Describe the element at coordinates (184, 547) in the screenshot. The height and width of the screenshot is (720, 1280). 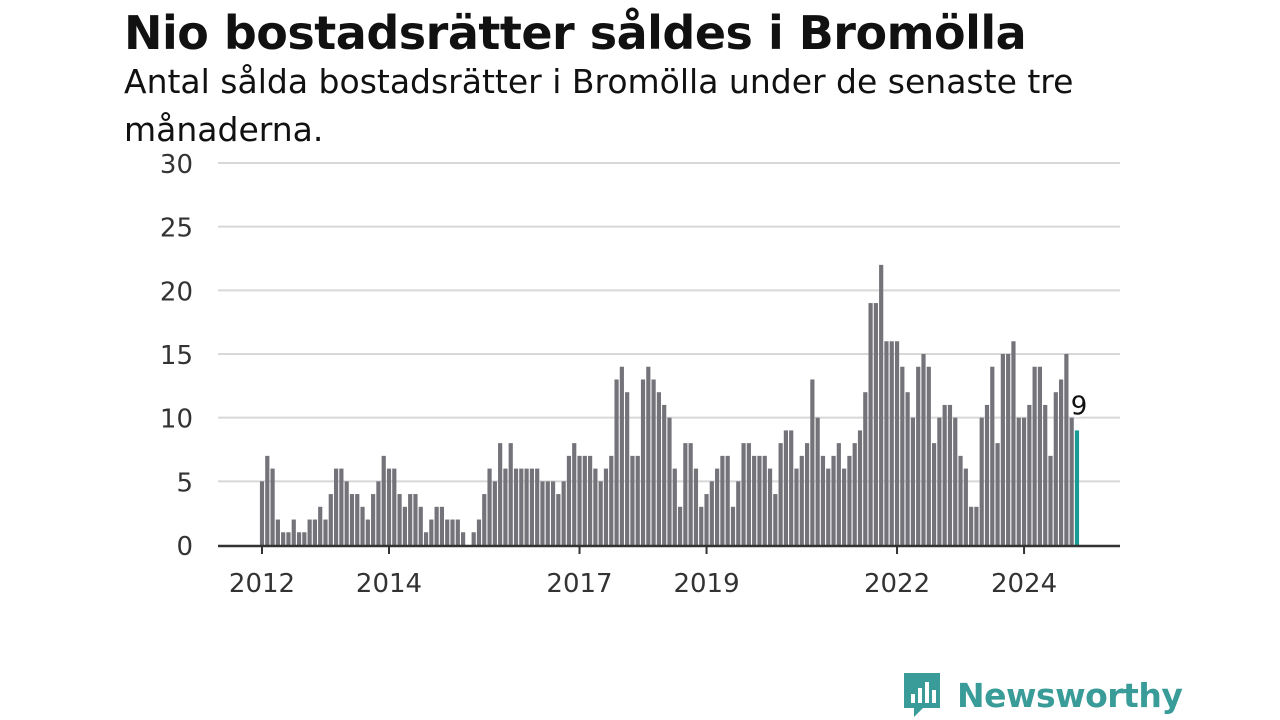
I see `y-tick-label: 0` at that location.